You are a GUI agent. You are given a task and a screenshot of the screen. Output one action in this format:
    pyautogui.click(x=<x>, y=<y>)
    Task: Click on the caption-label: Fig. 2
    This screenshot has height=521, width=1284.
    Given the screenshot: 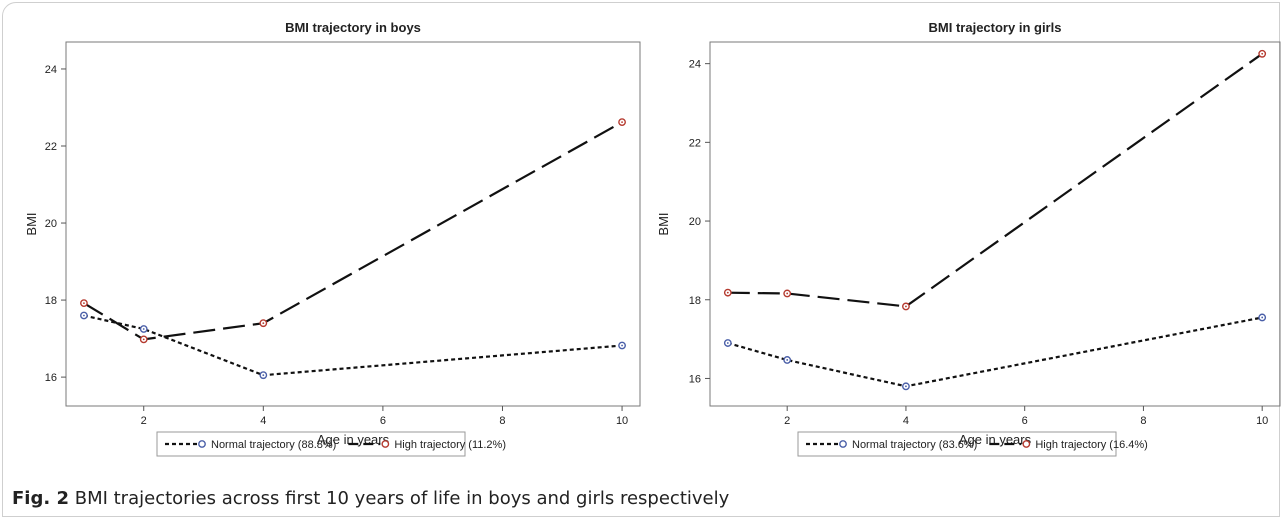 What is the action you would take?
    pyautogui.click(x=40, y=498)
    